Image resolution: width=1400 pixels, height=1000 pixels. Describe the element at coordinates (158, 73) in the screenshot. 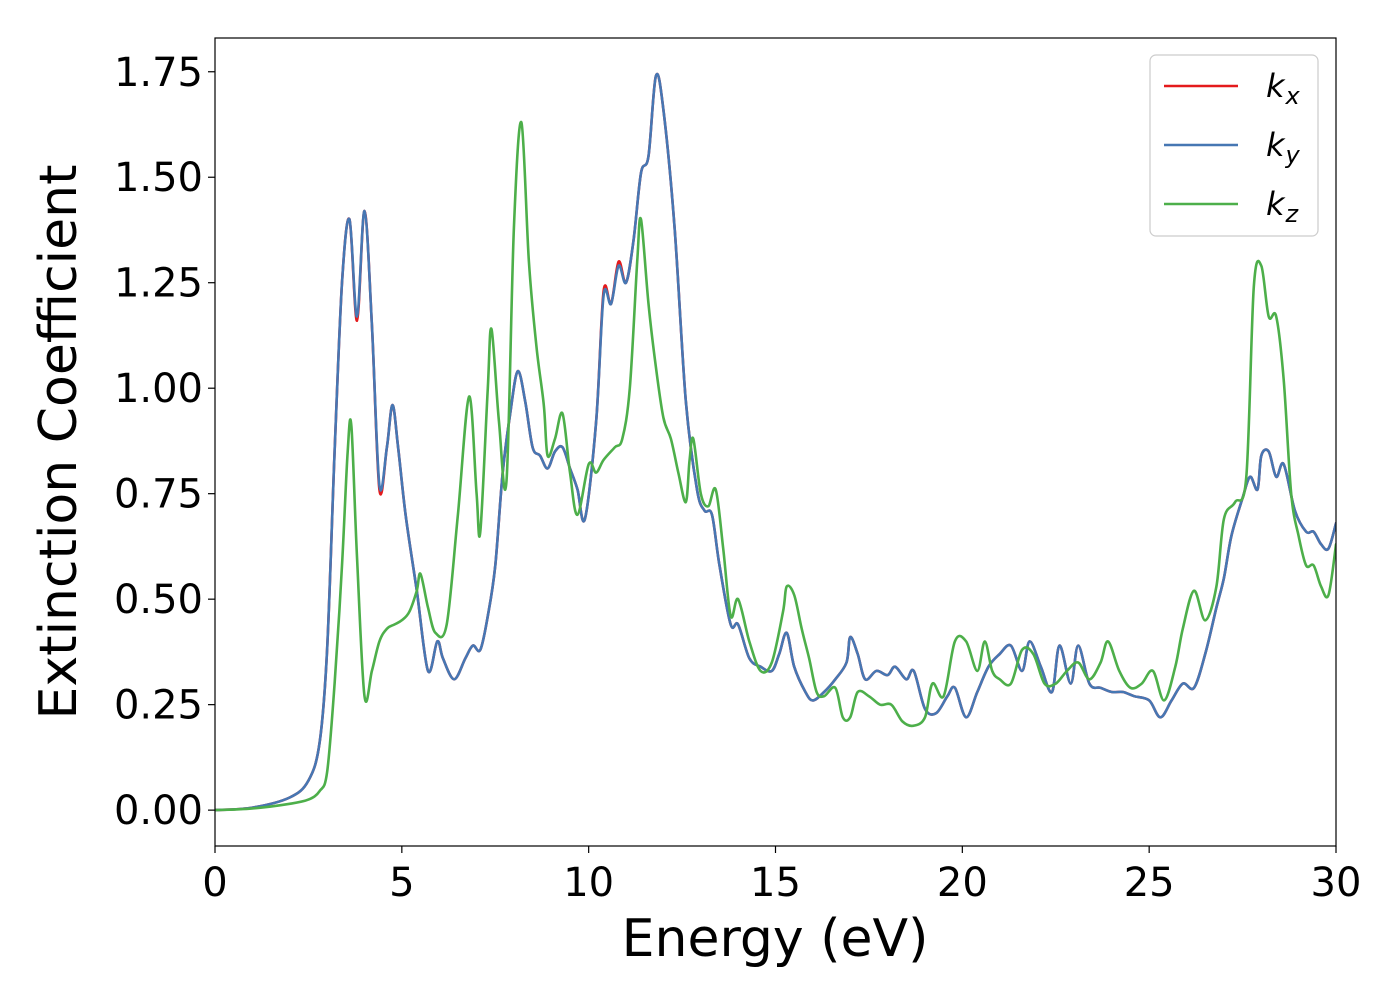

I see `y-tick-label: 1.75` at that location.